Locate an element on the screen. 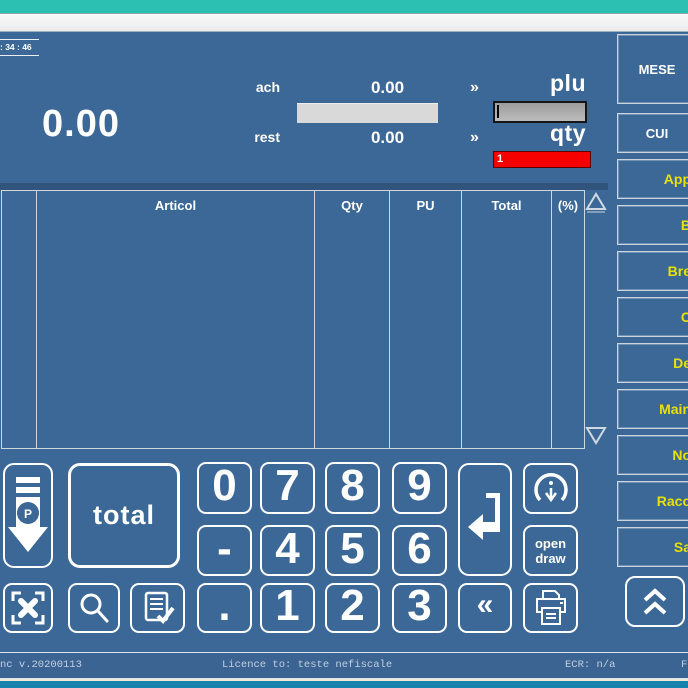  search-button is located at coordinates (94, 608).